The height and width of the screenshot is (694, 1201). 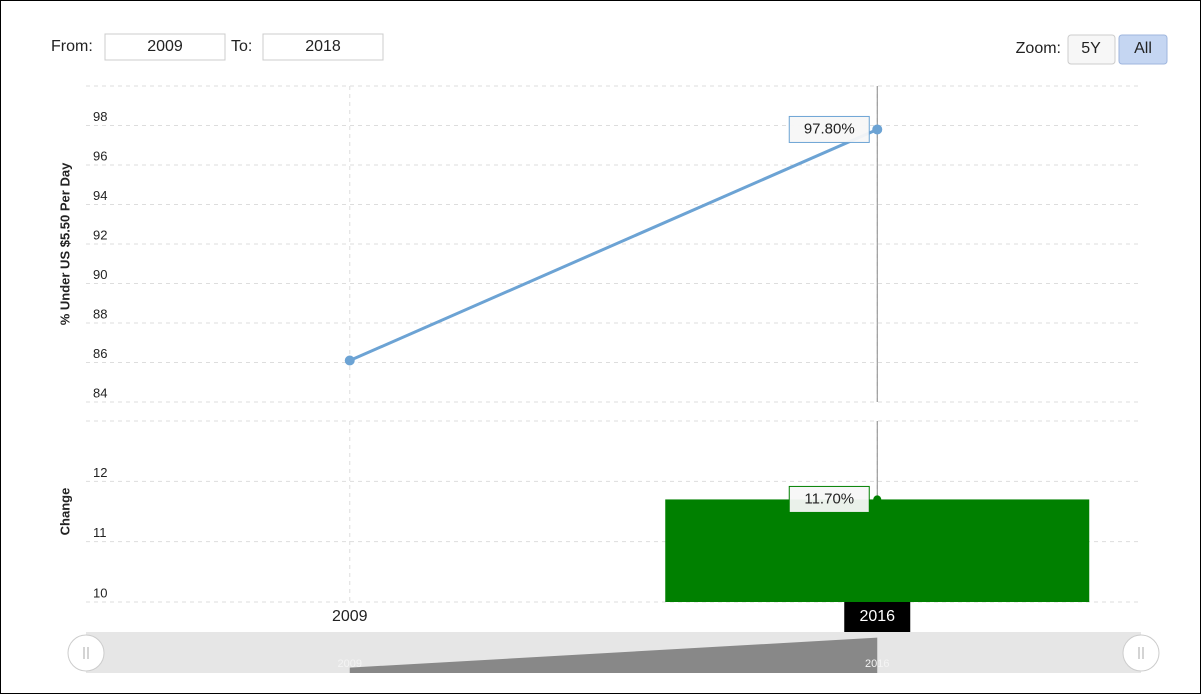 What do you see at coordinates (100, 155) in the screenshot?
I see `y-tick-label: 96` at bounding box center [100, 155].